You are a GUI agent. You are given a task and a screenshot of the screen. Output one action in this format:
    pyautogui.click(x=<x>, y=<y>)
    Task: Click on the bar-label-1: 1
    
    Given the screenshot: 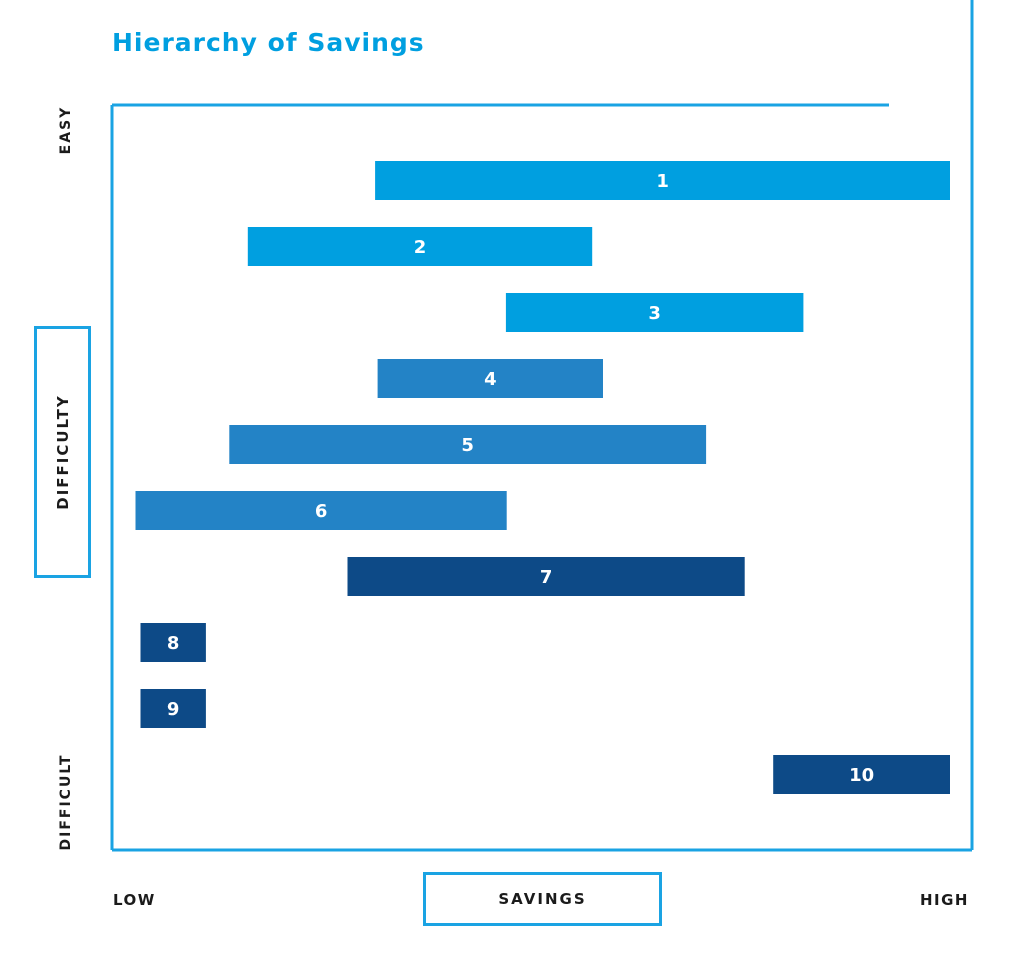 What is the action you would take?
    pyautogui.click(x=662, y=181)
    